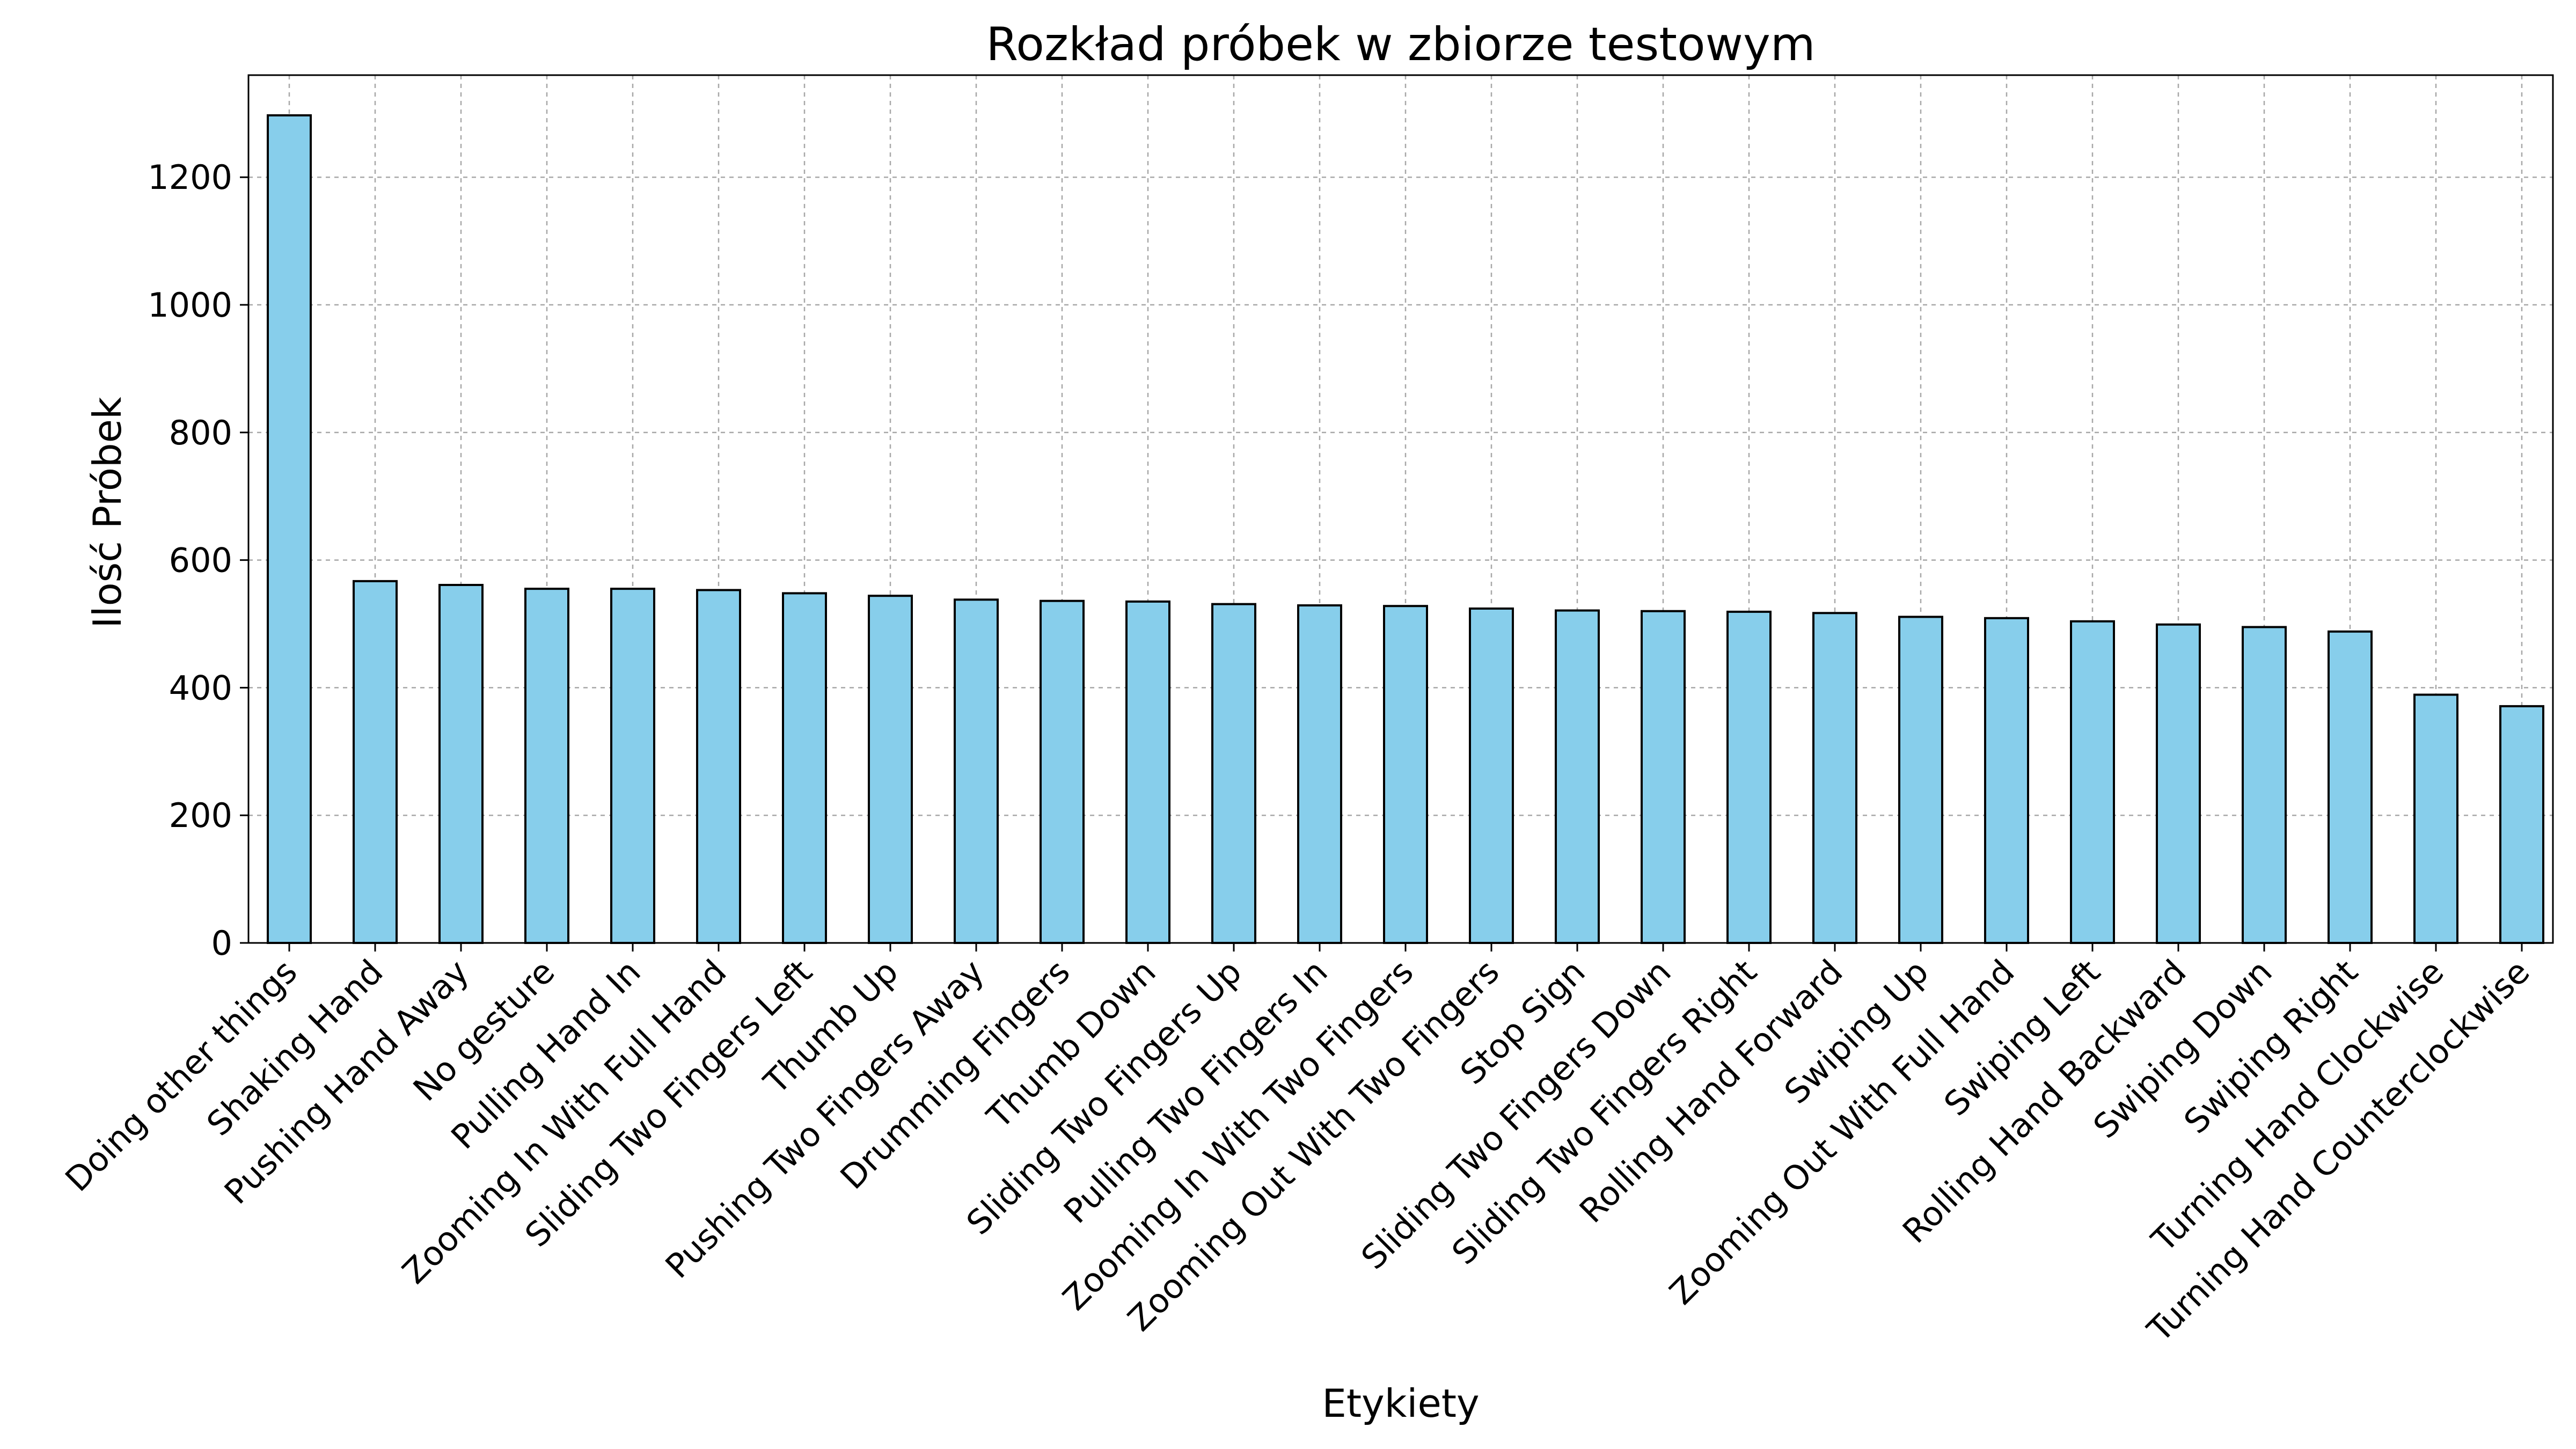 The height and width of the screenshot is (1449, 2576). Describe the element at coordinates (1147, 772) in the screenshot. I see `bar-thumb-down` at that location.